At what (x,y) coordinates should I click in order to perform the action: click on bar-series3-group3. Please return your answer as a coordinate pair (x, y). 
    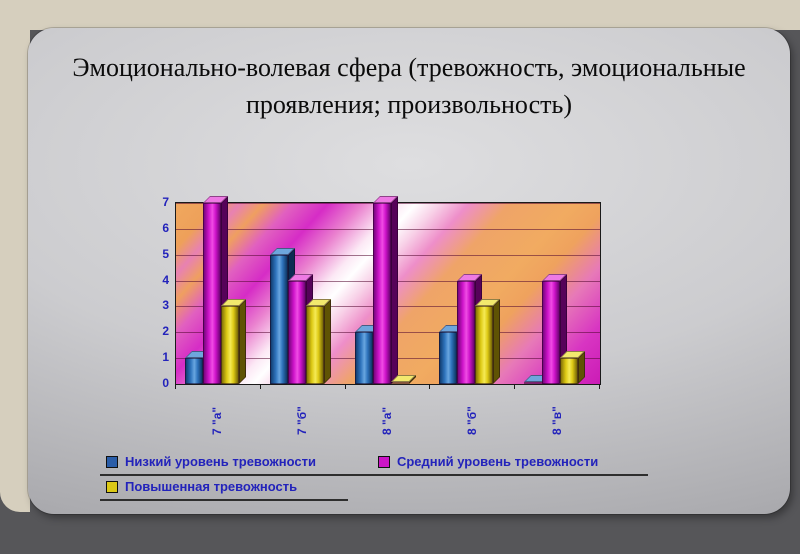
    Looking at the image, I should click on (403, 379).